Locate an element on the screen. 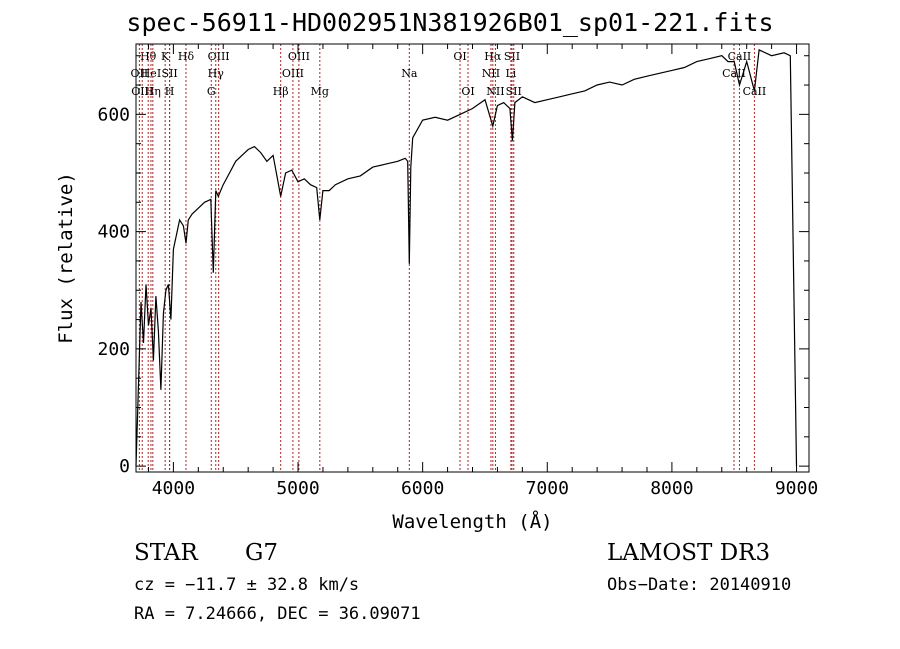  line-label-19: Hα is located at coordinates (493, 56).